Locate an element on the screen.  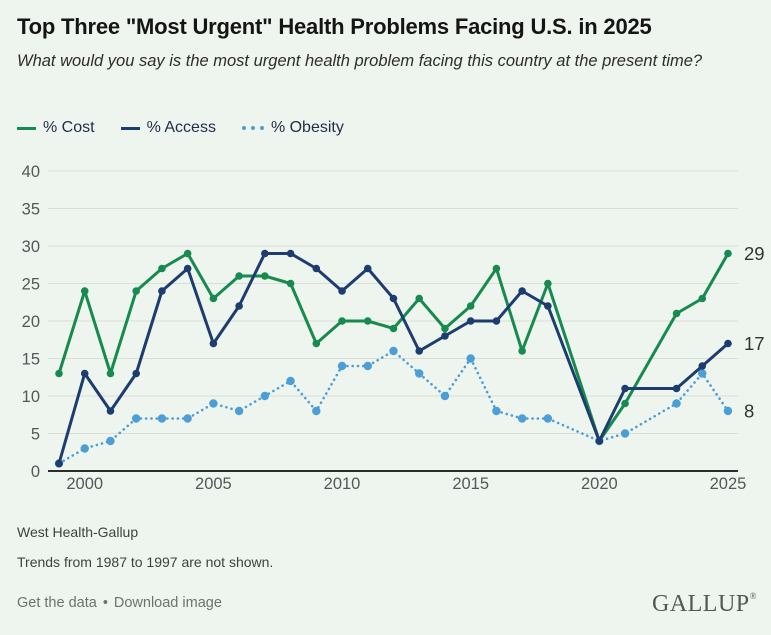
footnote-text: Trends from 1987 to 1997 are not shown. is located at coordinates (145, 562).